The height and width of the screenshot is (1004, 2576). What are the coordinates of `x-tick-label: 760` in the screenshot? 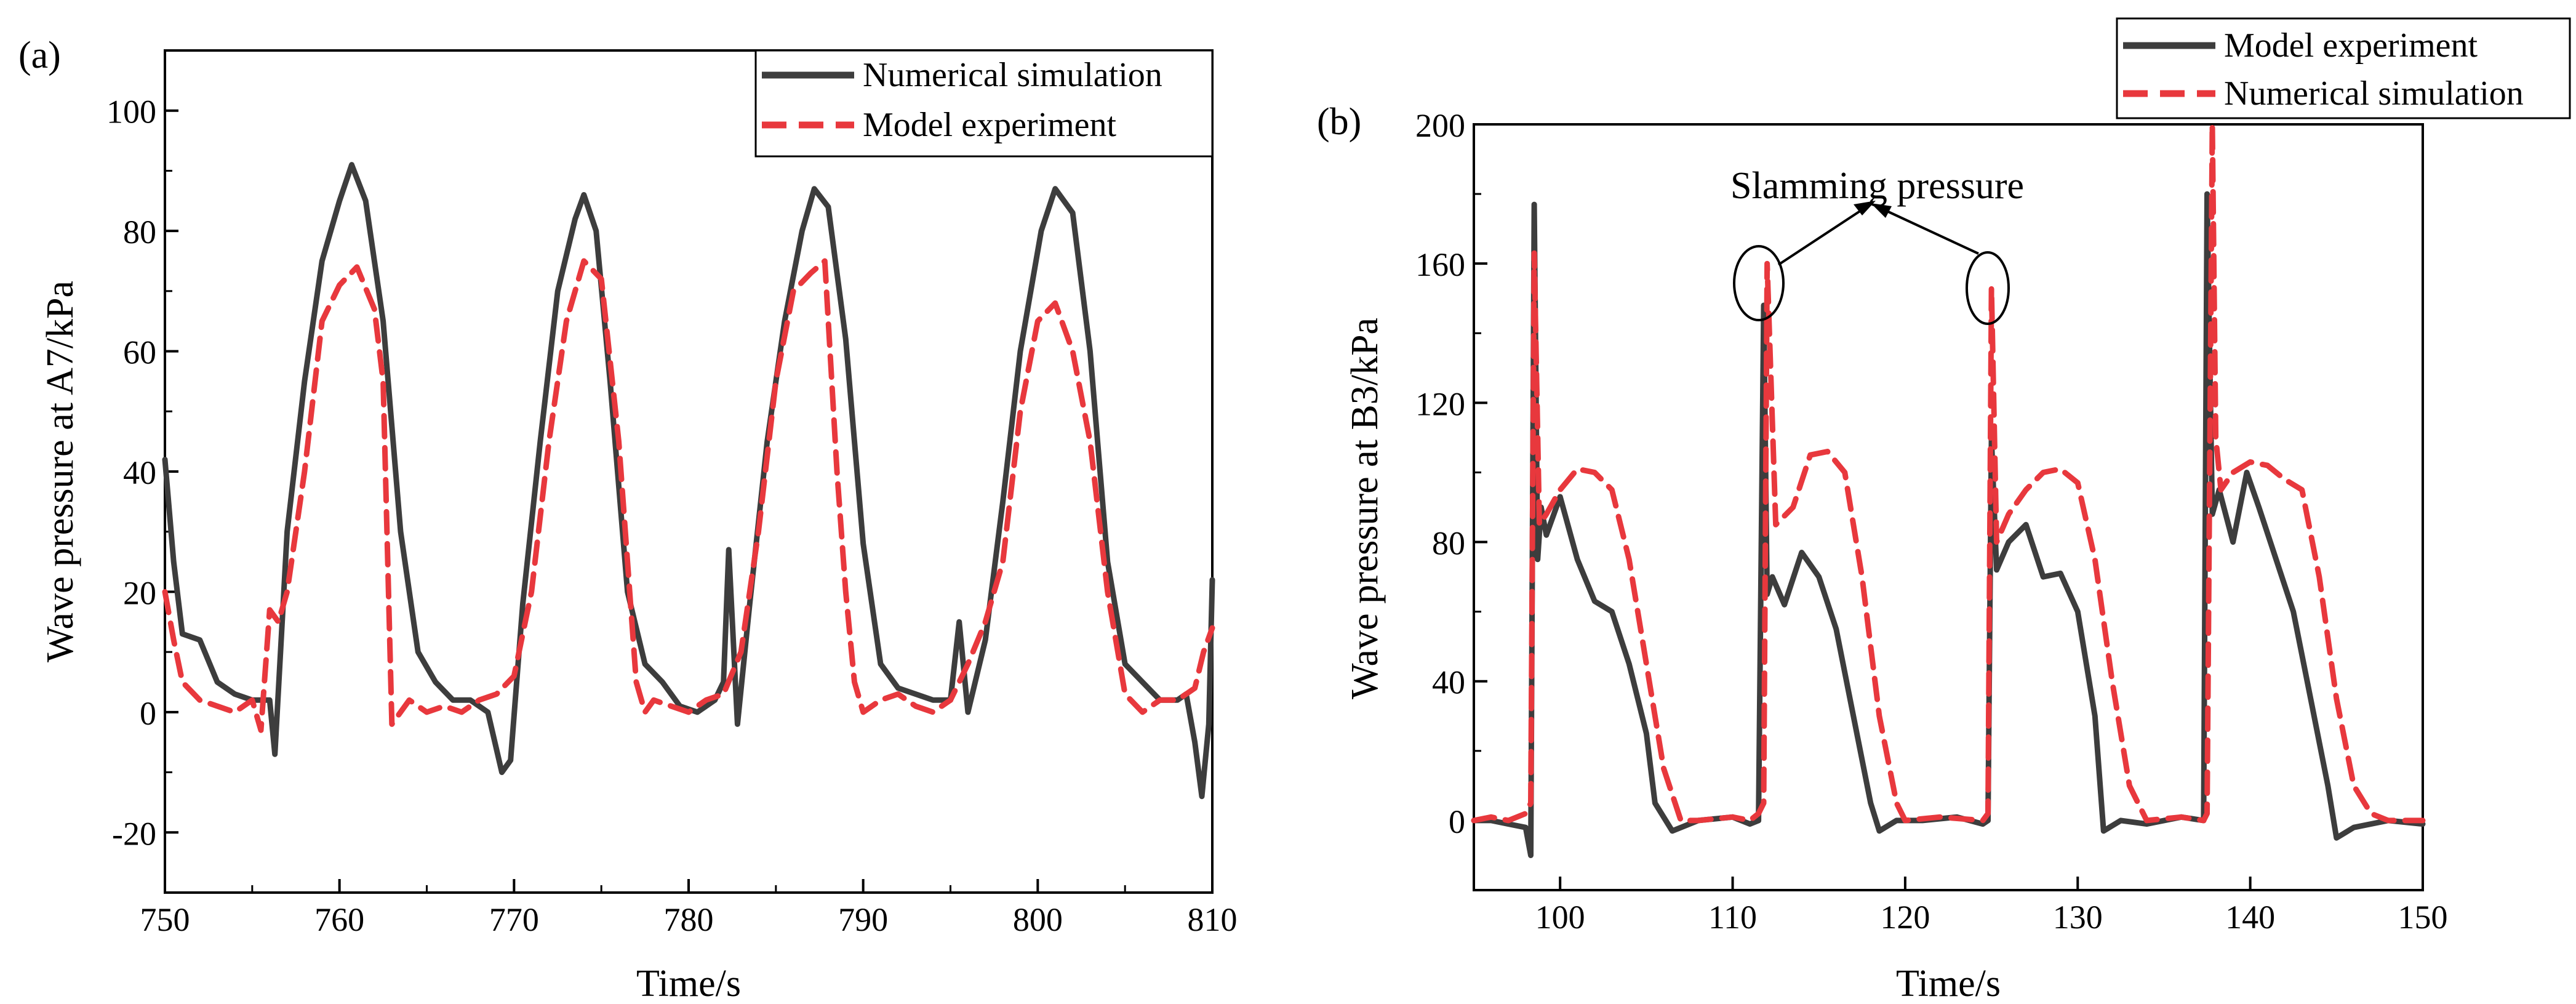 It's located at (339, 919).